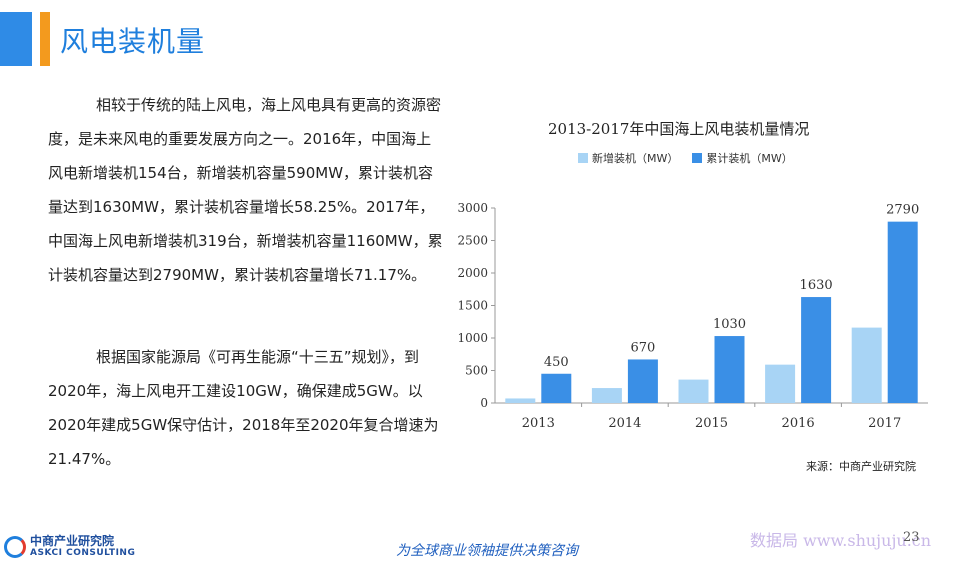 Image resolution: width=976 pixels, height=563 pixels. I want to click on y-tick-label: 1500, so click(472, 306).